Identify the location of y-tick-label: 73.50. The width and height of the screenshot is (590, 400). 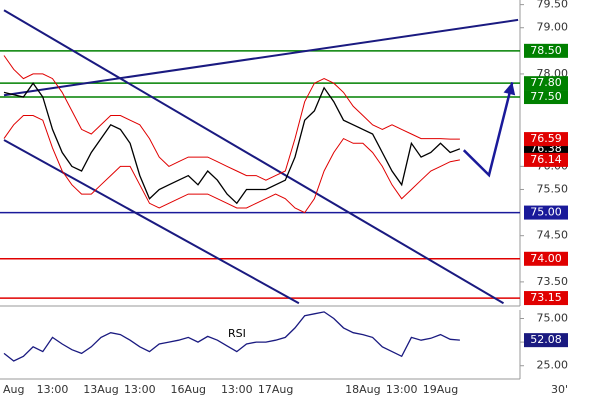
(553, 281).